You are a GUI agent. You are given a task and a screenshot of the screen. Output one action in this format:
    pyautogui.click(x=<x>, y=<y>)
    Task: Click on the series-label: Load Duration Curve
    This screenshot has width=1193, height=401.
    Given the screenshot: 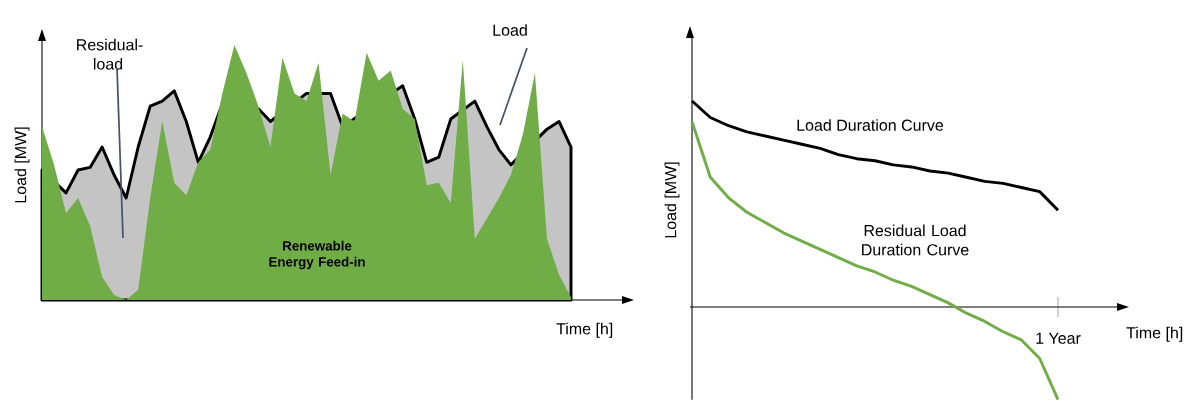 What is the action you would take?
    pyautogui.click(x=870, y=125)
    